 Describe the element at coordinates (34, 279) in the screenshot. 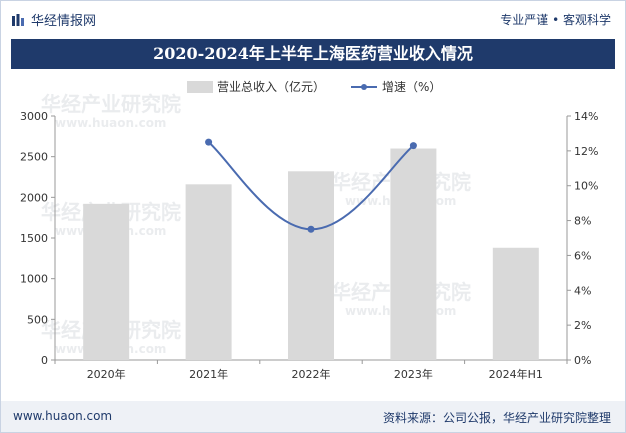

I see `y-left-tick-label: 1000` at that location.